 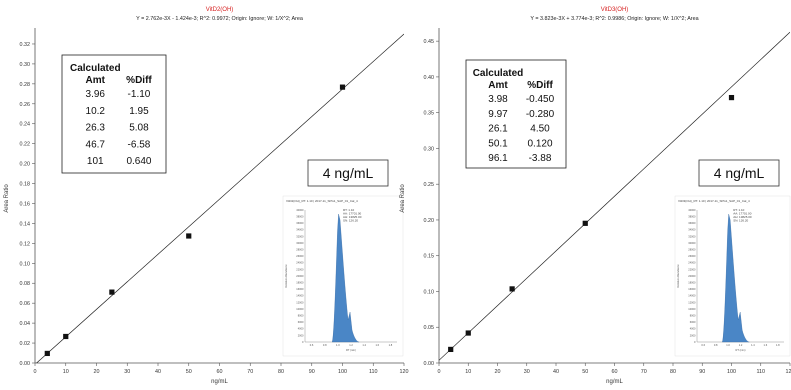 What do you see at coordinates (351, 345) in the screenshot?
I see `inset-x-tick: 1.2` at bounding box center [351, 345].